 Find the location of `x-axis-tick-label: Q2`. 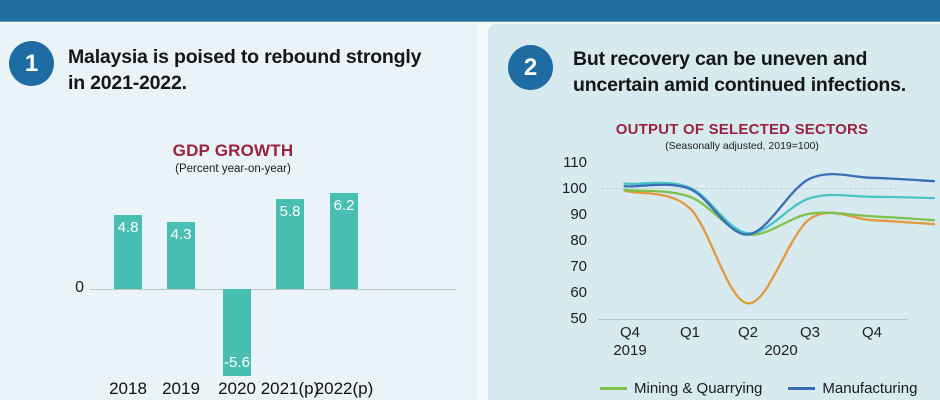

x-axis-tick-label: Q2 is located at coordinates (747, 332).